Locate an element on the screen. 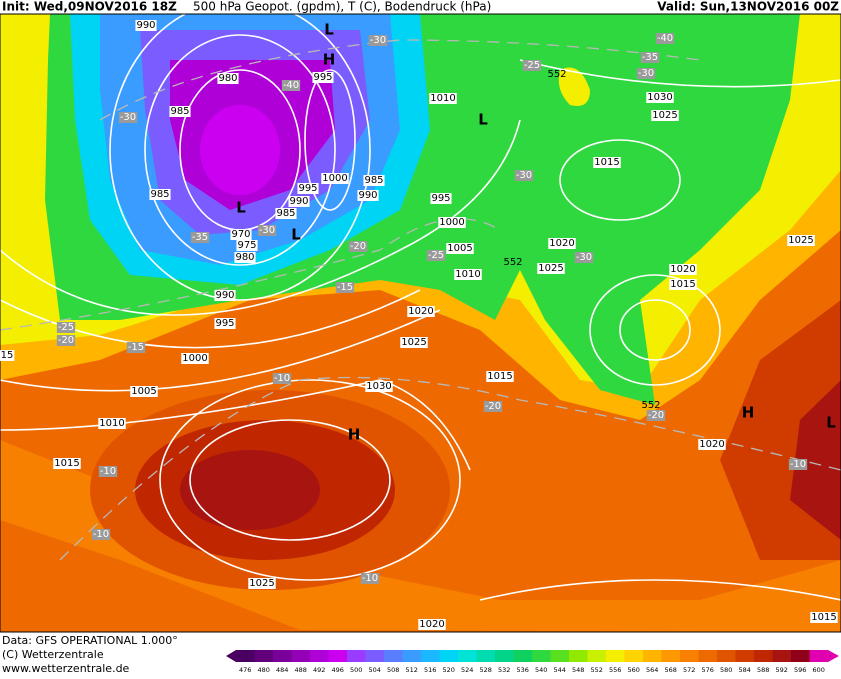 This screenshot has width=841, height=679. colorbar-label: 492 is located at coordinates (319, 670).